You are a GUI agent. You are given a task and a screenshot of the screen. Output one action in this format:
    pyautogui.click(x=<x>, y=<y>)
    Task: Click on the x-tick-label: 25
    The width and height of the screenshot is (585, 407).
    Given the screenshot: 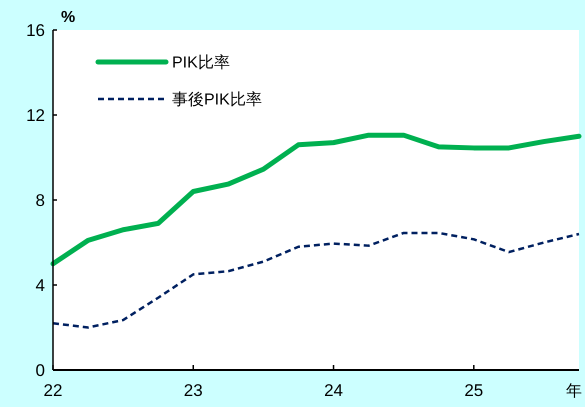 What is the action you would take?
    pyautogui.click(x=474, y=390)
    